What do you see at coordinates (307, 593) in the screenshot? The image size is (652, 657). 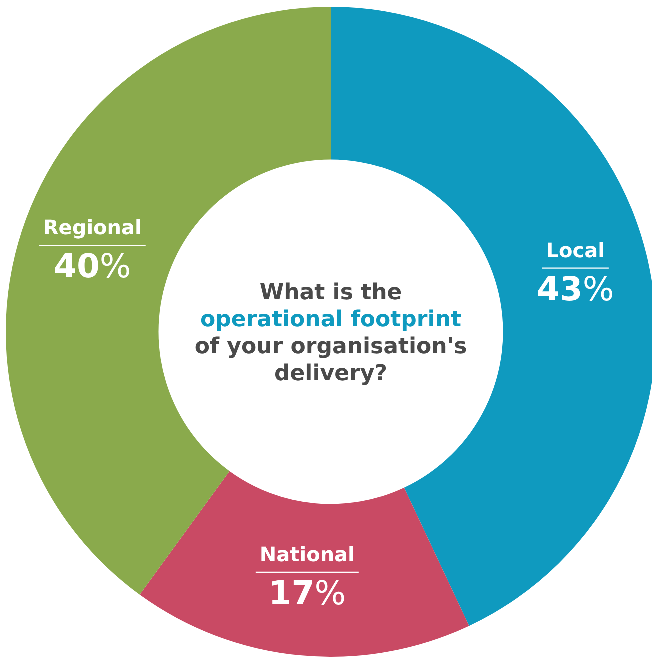 I see `data-label: 17%` at bounding box center [307, 593].